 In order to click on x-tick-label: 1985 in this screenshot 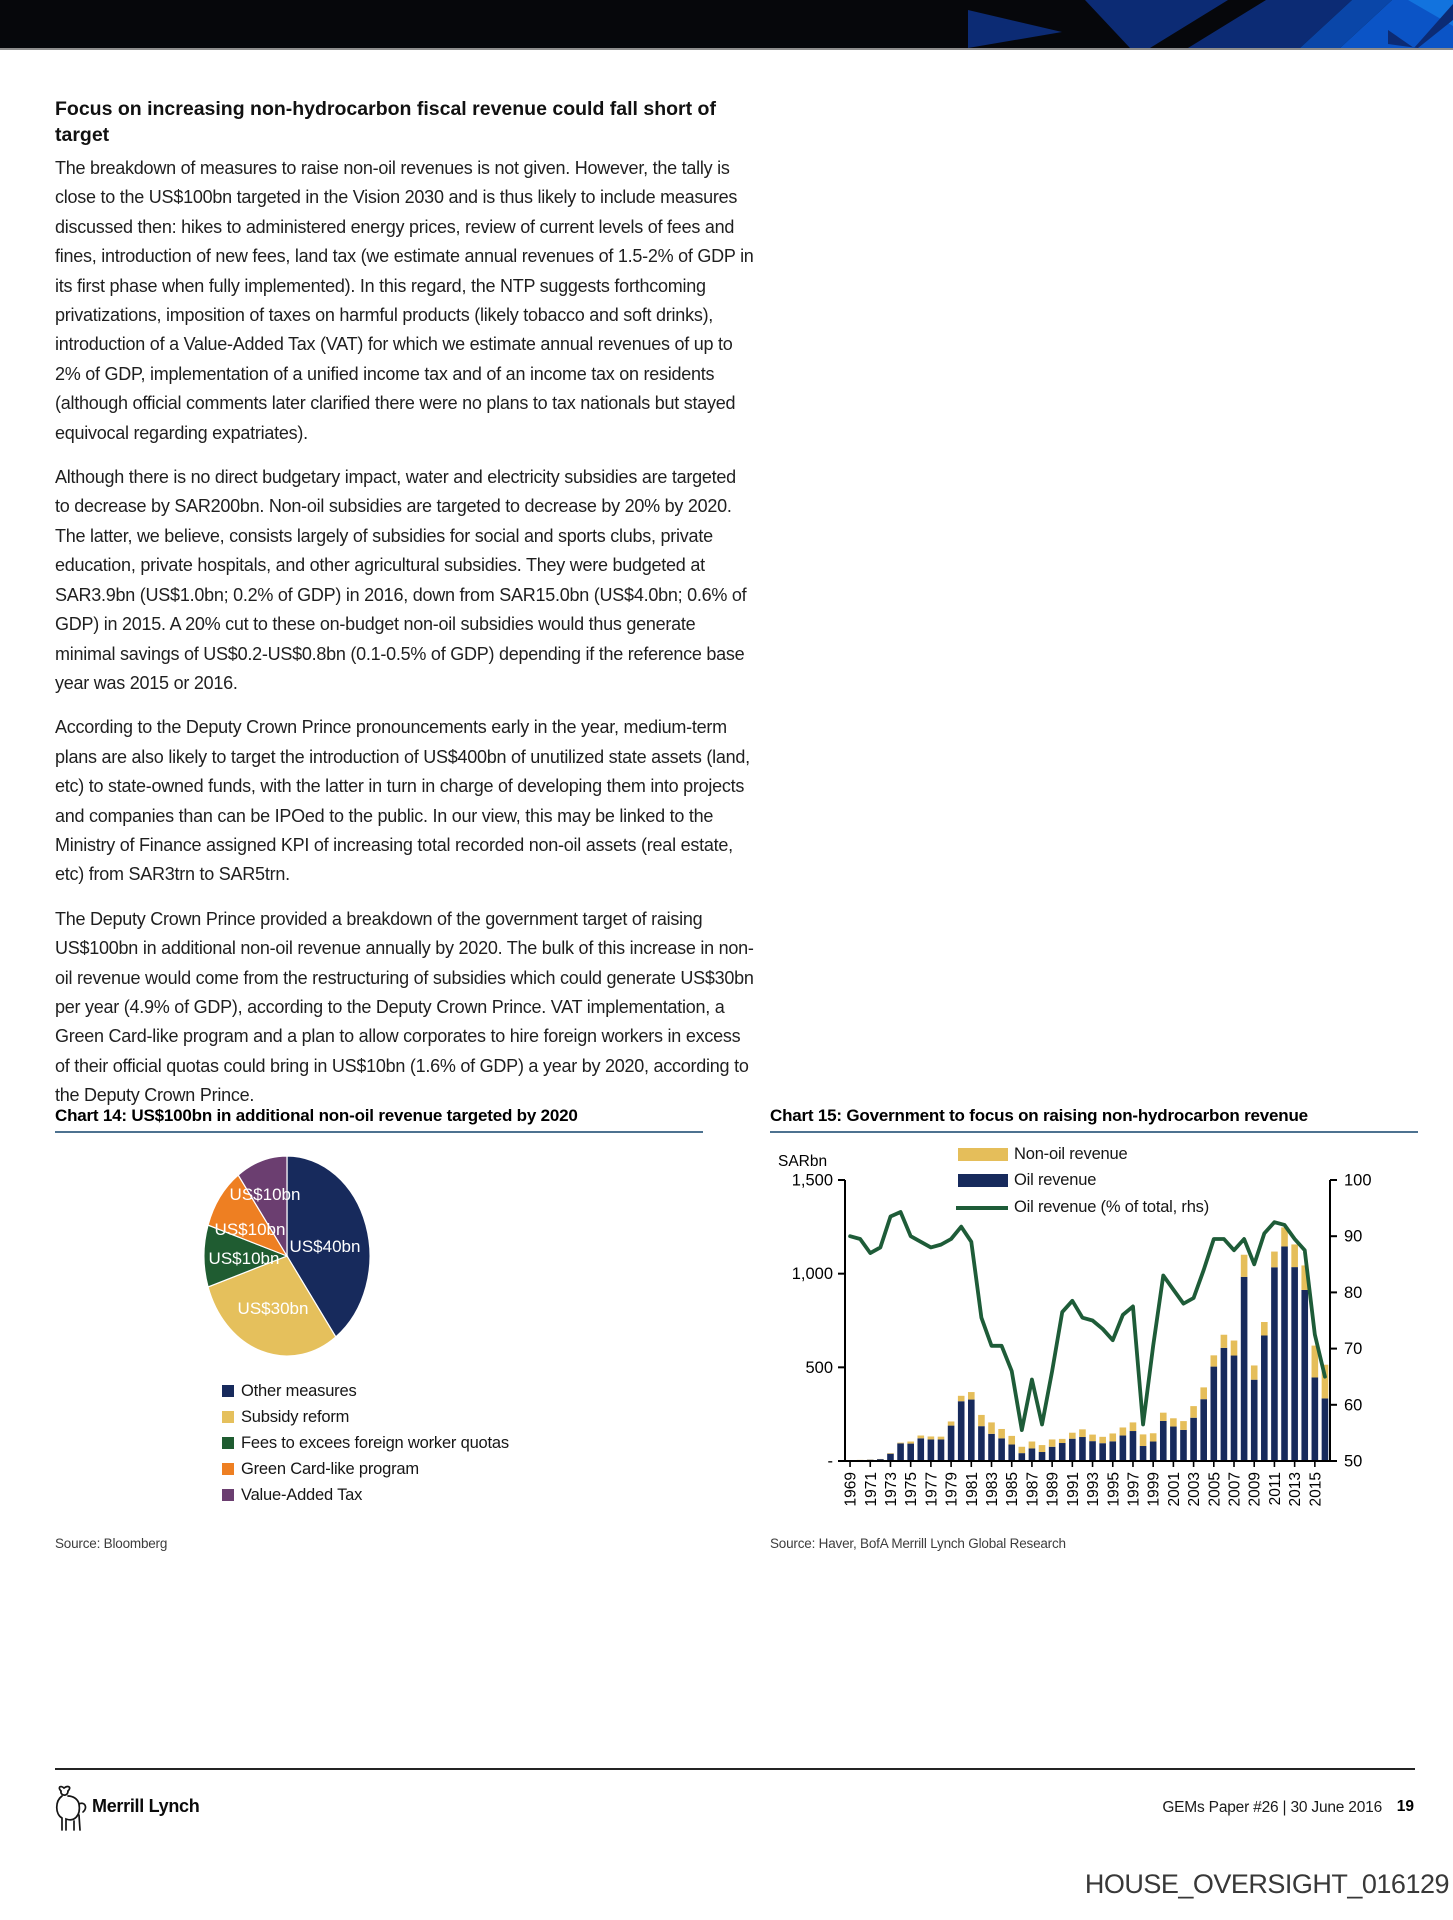, I will do `click(1012, 1489)`.